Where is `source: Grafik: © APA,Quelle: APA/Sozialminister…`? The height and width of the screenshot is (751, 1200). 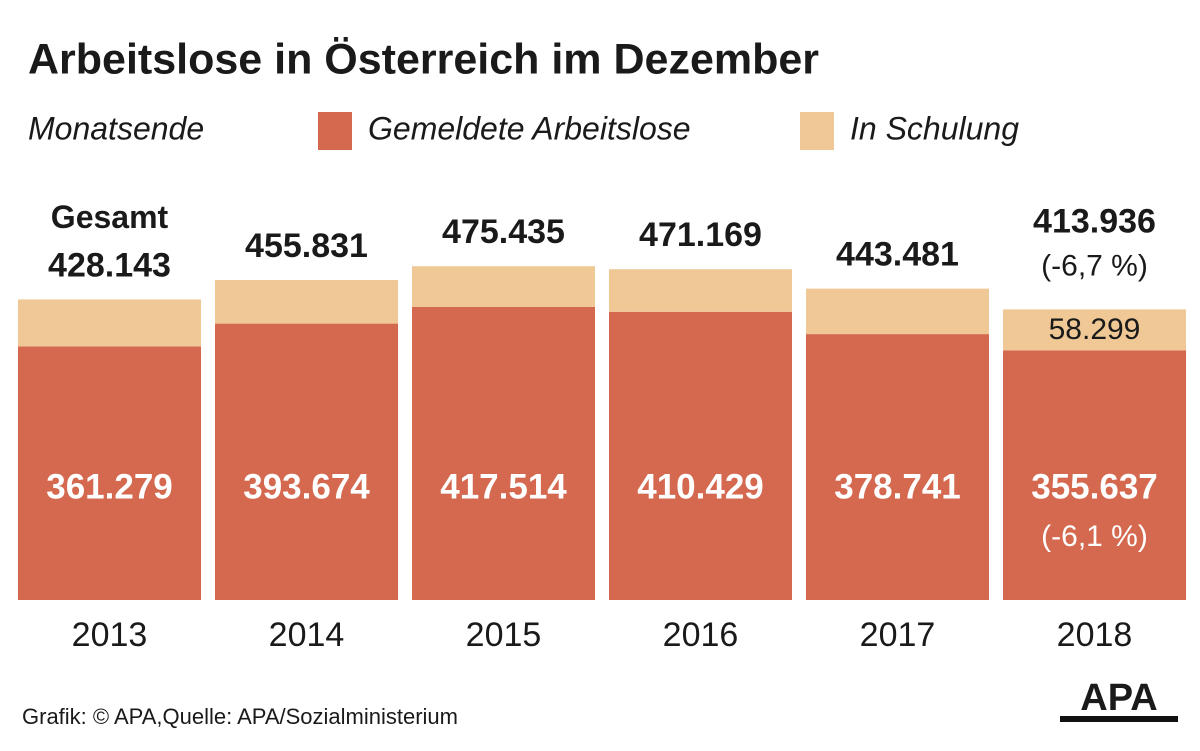 source: Grafik: © APA,Quelle: APA/Sozialminister… is located at coordinates (240, 716).